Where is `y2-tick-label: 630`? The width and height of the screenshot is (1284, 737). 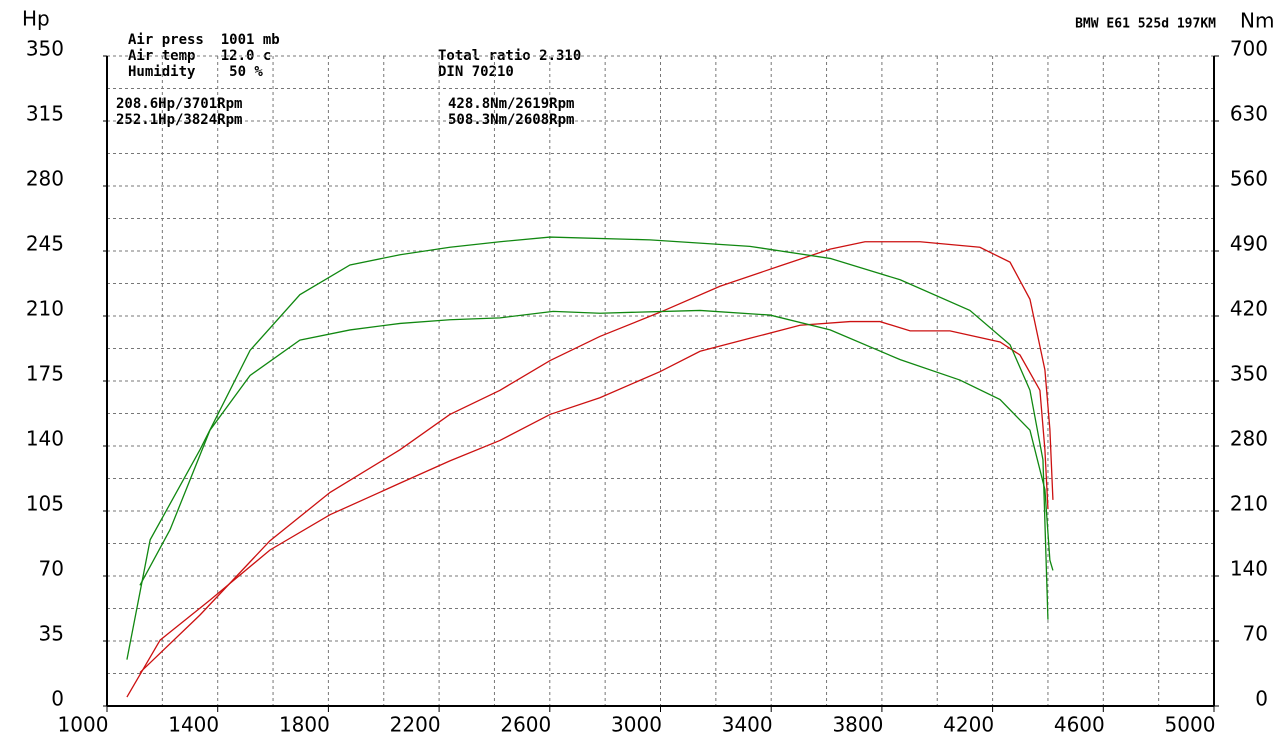
y2-tick-label: 630 is located at coordinates (1249, 114).